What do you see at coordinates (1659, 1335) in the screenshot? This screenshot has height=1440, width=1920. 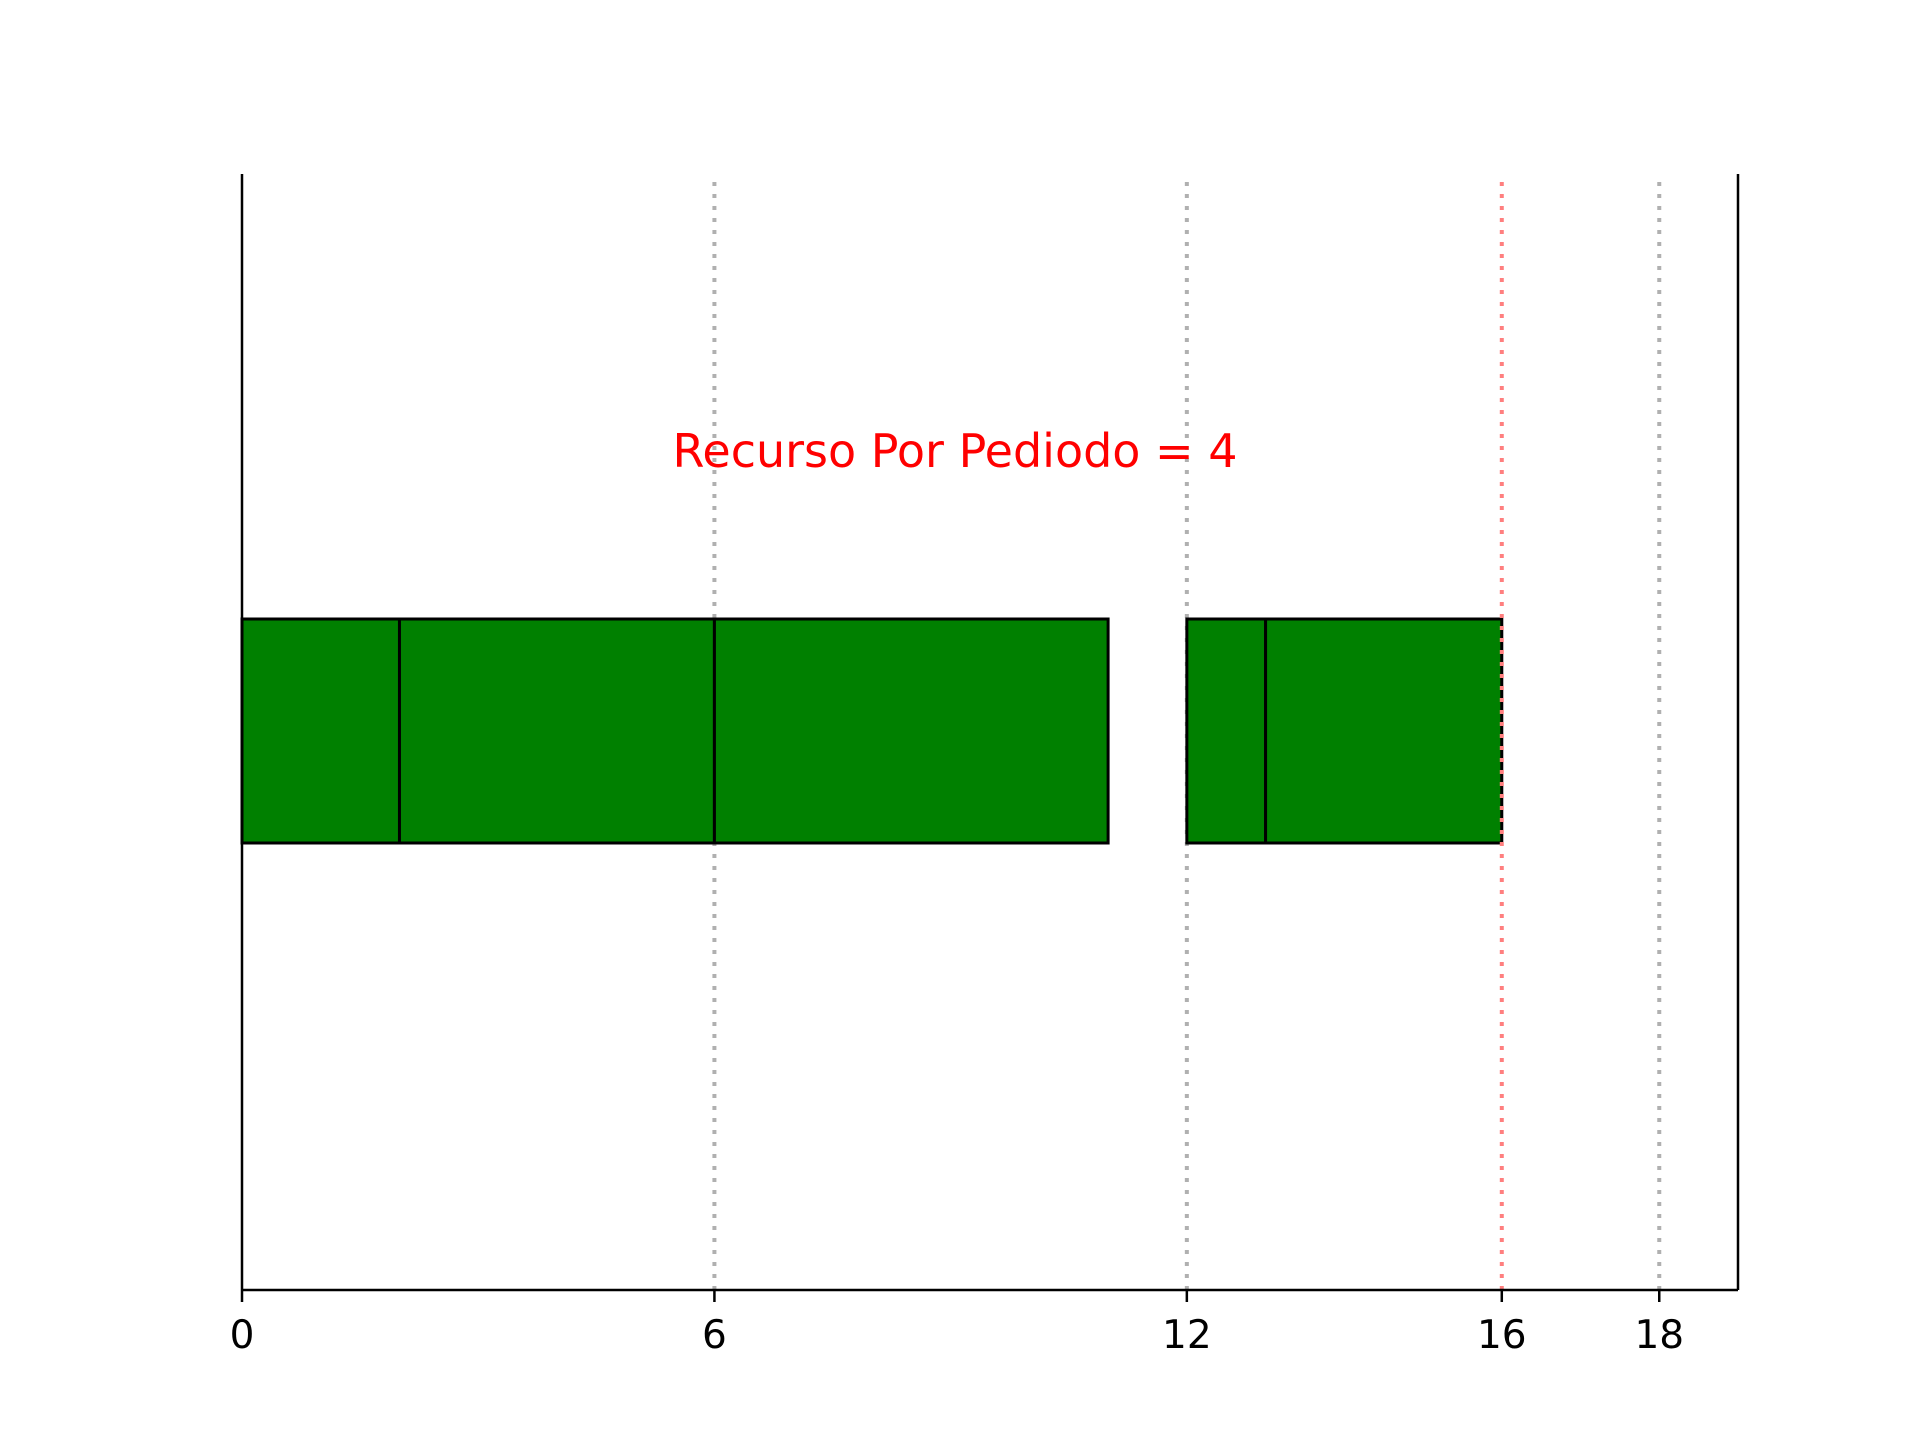 I see `x-tick-label-18: 18` at bounding box center [1659, 1335].